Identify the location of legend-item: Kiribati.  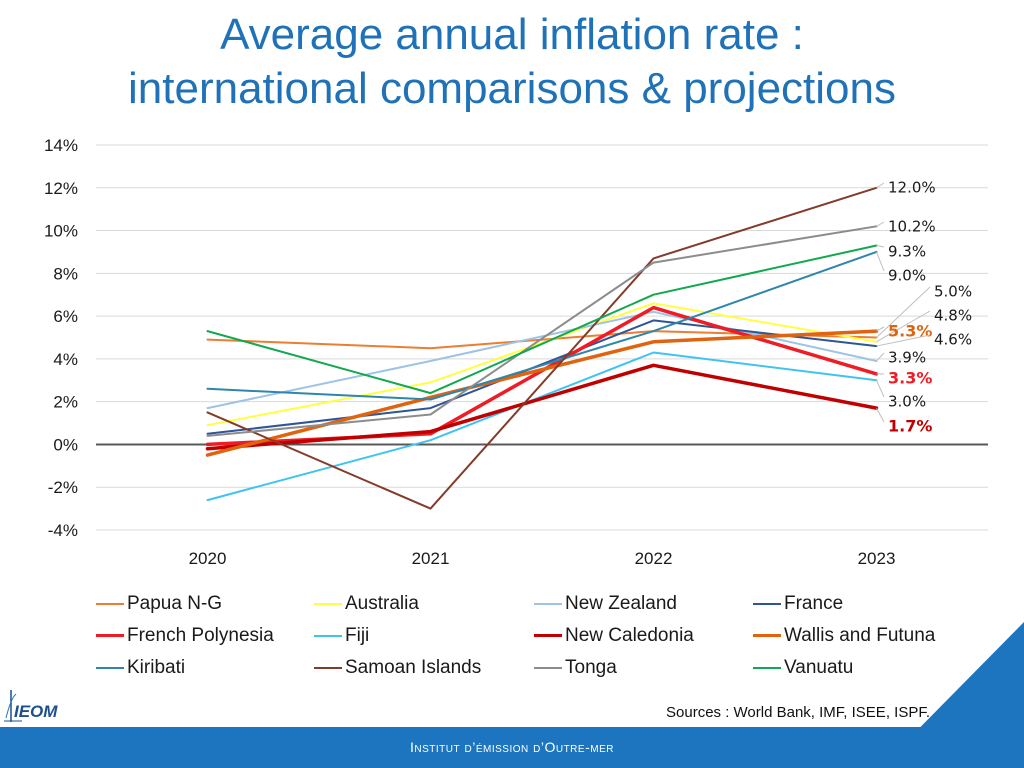
(205, 667).